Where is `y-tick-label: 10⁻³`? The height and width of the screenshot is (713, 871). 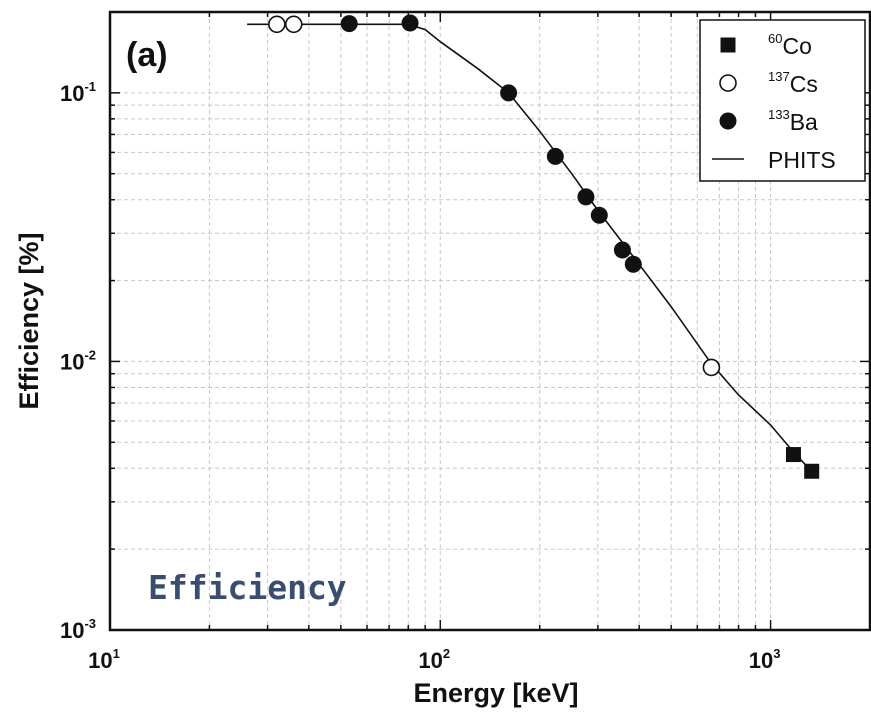
y-tick-label: 10⁻³ is located at coordinates (78, 629).